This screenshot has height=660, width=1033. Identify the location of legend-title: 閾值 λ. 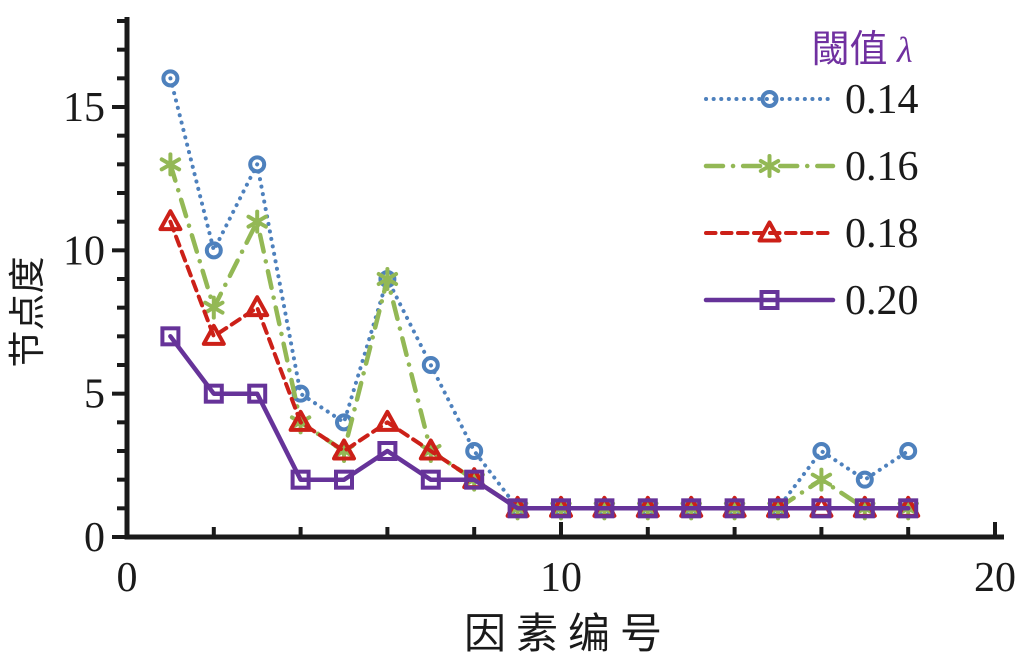
(861, 50).